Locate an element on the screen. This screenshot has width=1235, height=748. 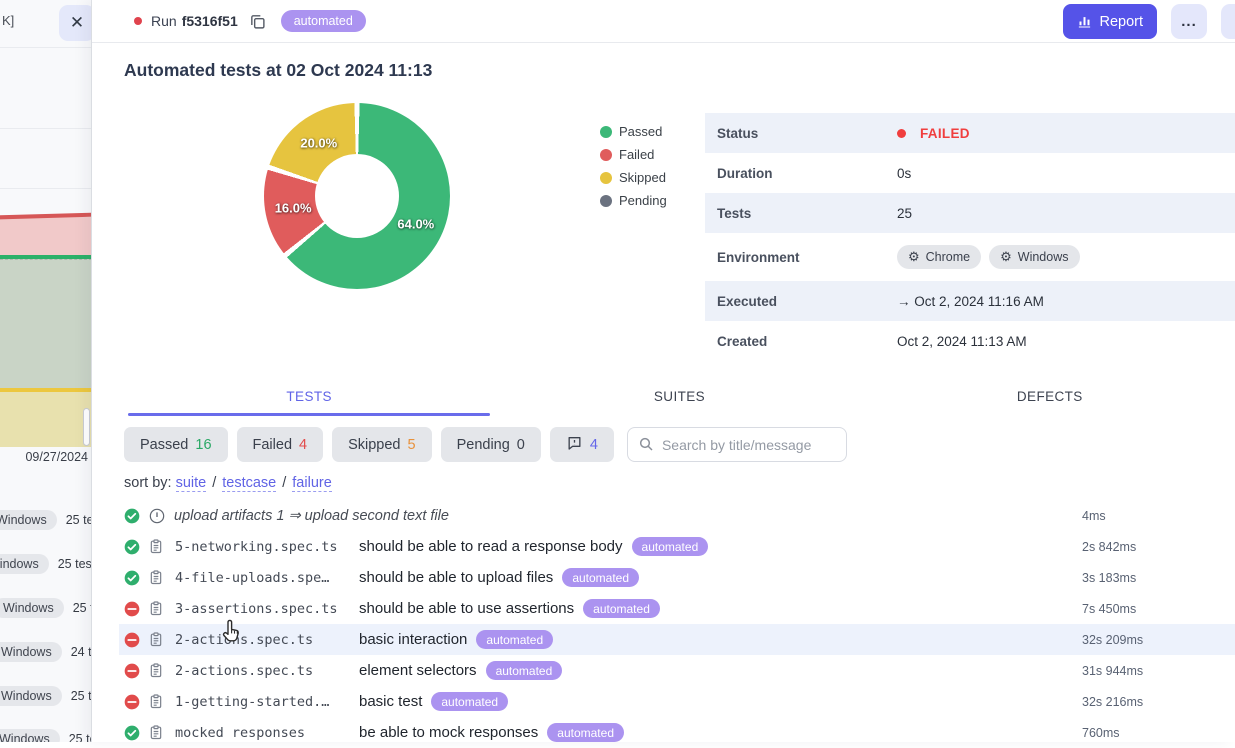
results-donut-chart: 64.0%16.0%20.0% is located at coordinates (357, 196).